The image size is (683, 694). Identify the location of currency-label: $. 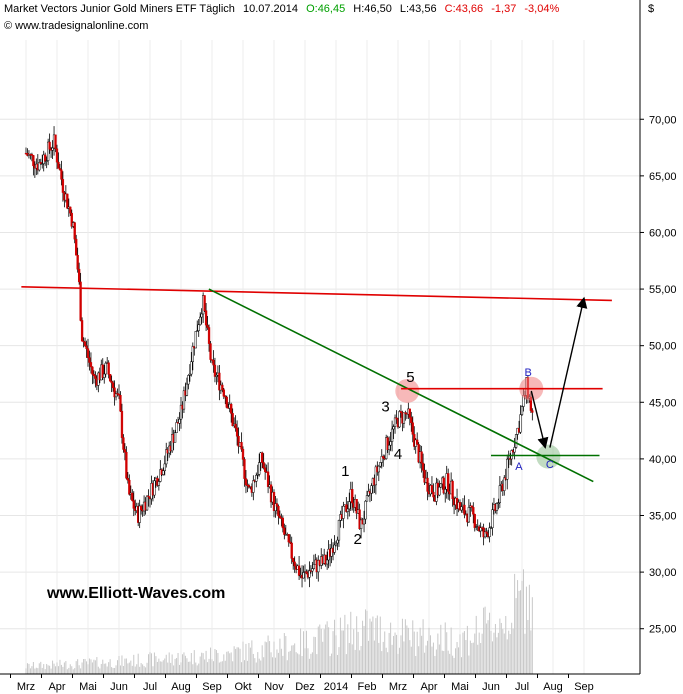
(651, 9).